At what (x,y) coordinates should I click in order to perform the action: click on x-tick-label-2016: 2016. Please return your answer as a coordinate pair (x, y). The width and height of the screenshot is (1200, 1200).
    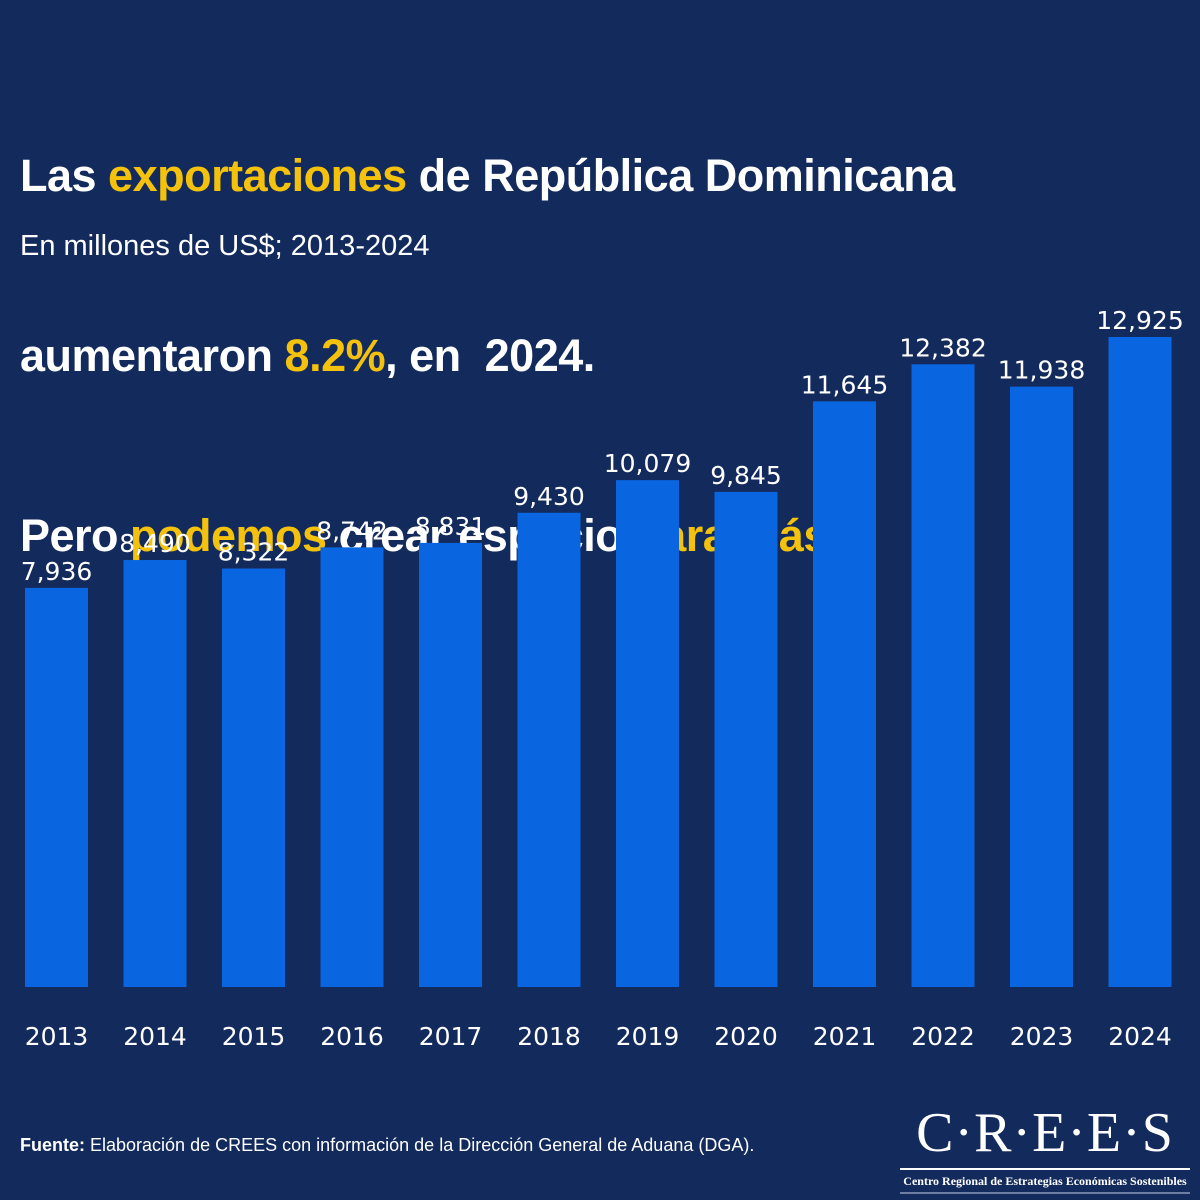
    Looking at the image, I should click on (352, 1036).